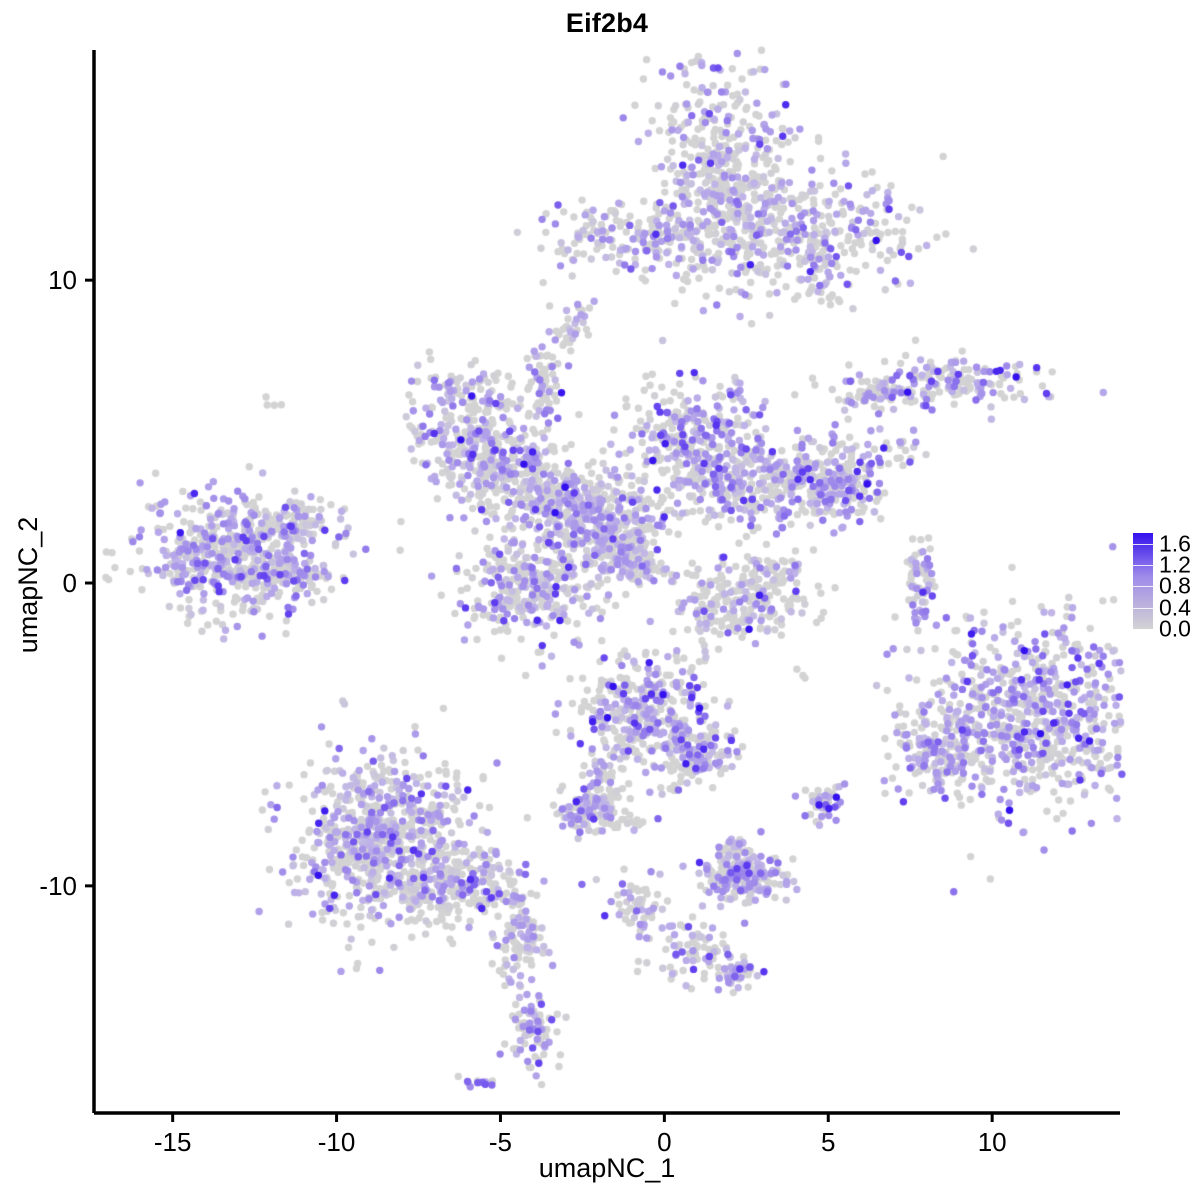 This screenshot has width=1200, height=1200. Describe the element at coordinates (58, 885) in the screenshot. I see `y-tick-label: -10` at that location.